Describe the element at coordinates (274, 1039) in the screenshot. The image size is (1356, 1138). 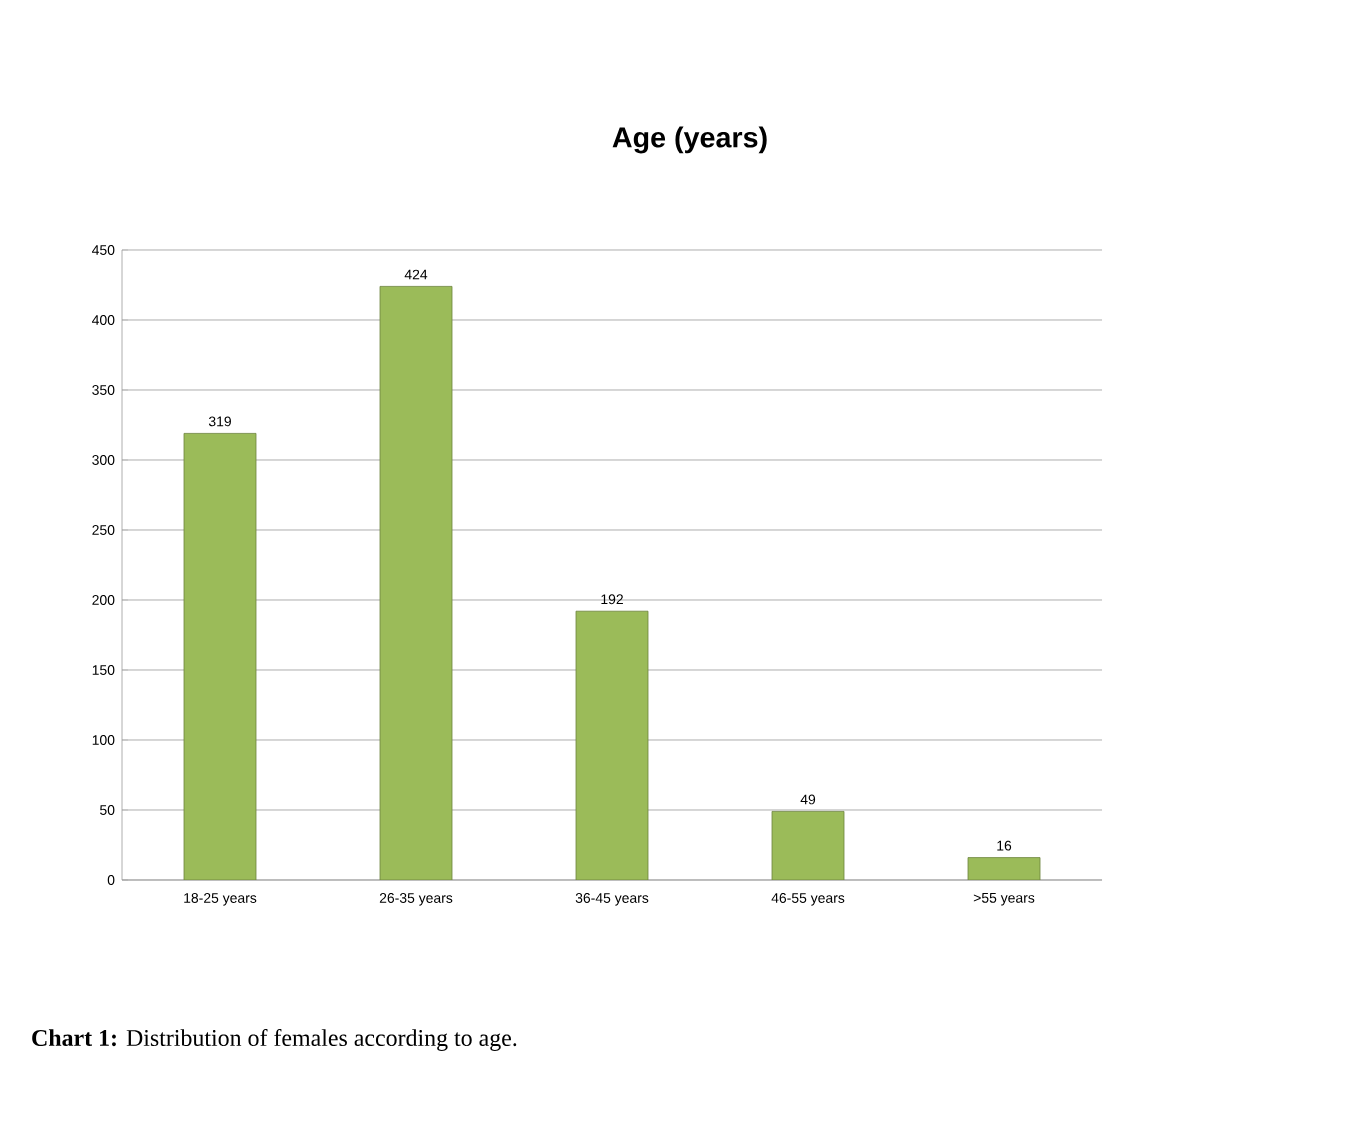
I see `text: Chart 1: Distribution of females according to age.` at that location.